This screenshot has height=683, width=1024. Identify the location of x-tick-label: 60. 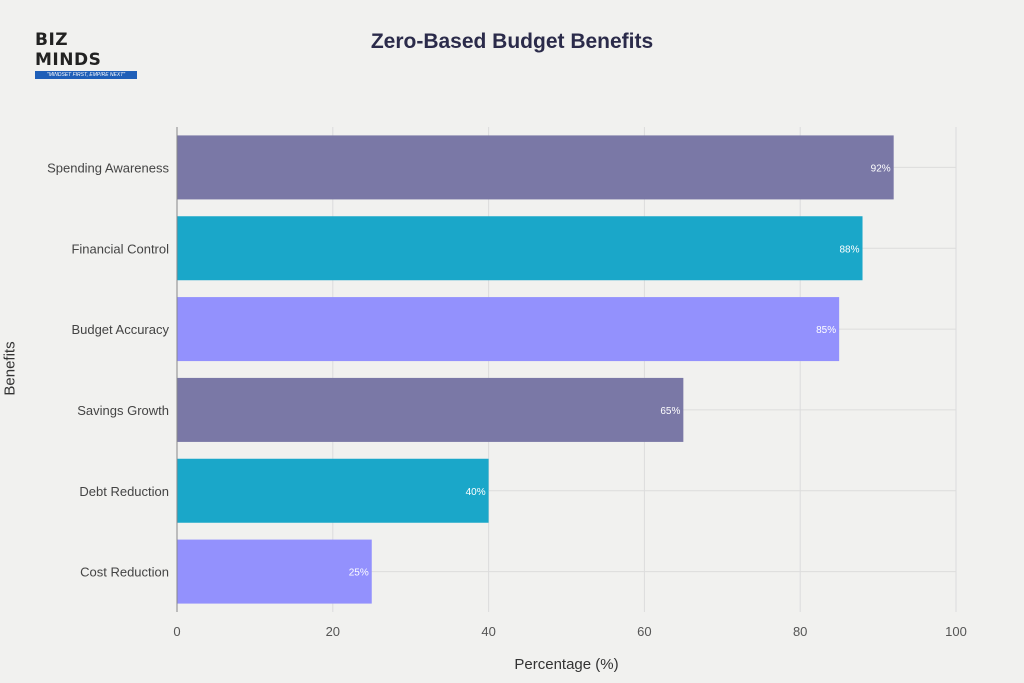
(644, 631).